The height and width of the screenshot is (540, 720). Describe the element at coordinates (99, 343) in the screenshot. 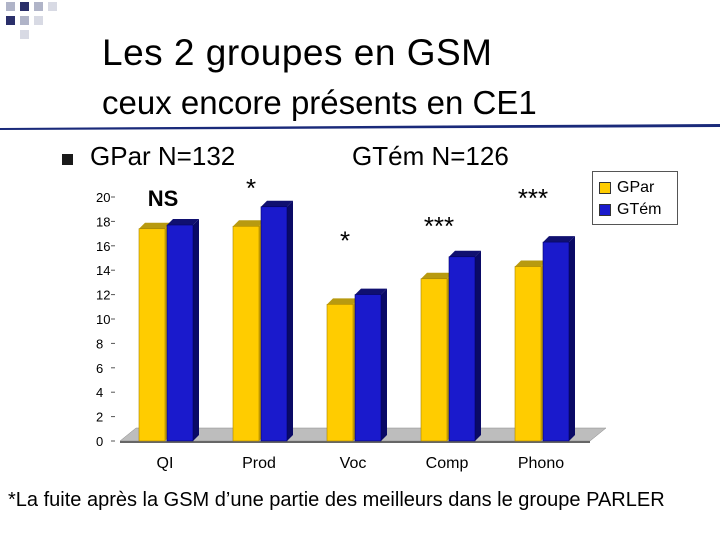

I see `y-tick-label: 8` at that location.